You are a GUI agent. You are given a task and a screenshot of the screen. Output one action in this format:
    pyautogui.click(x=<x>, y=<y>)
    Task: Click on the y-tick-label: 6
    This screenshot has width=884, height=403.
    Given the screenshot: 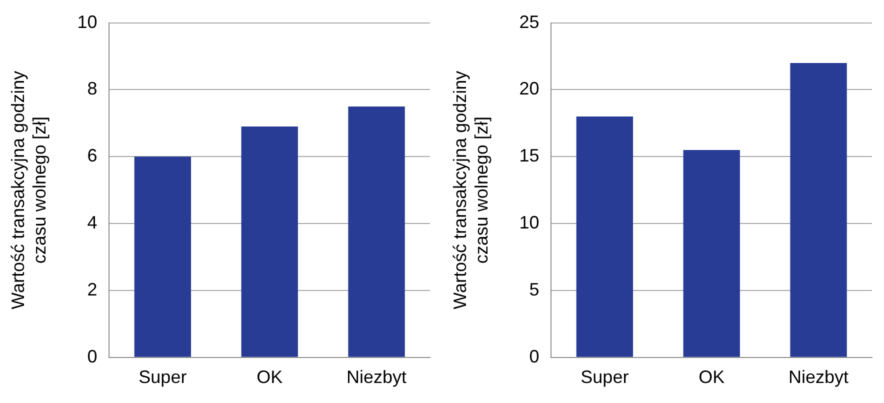 What is the action you would take?
    pyautogui.click(x=92, y=156)
    